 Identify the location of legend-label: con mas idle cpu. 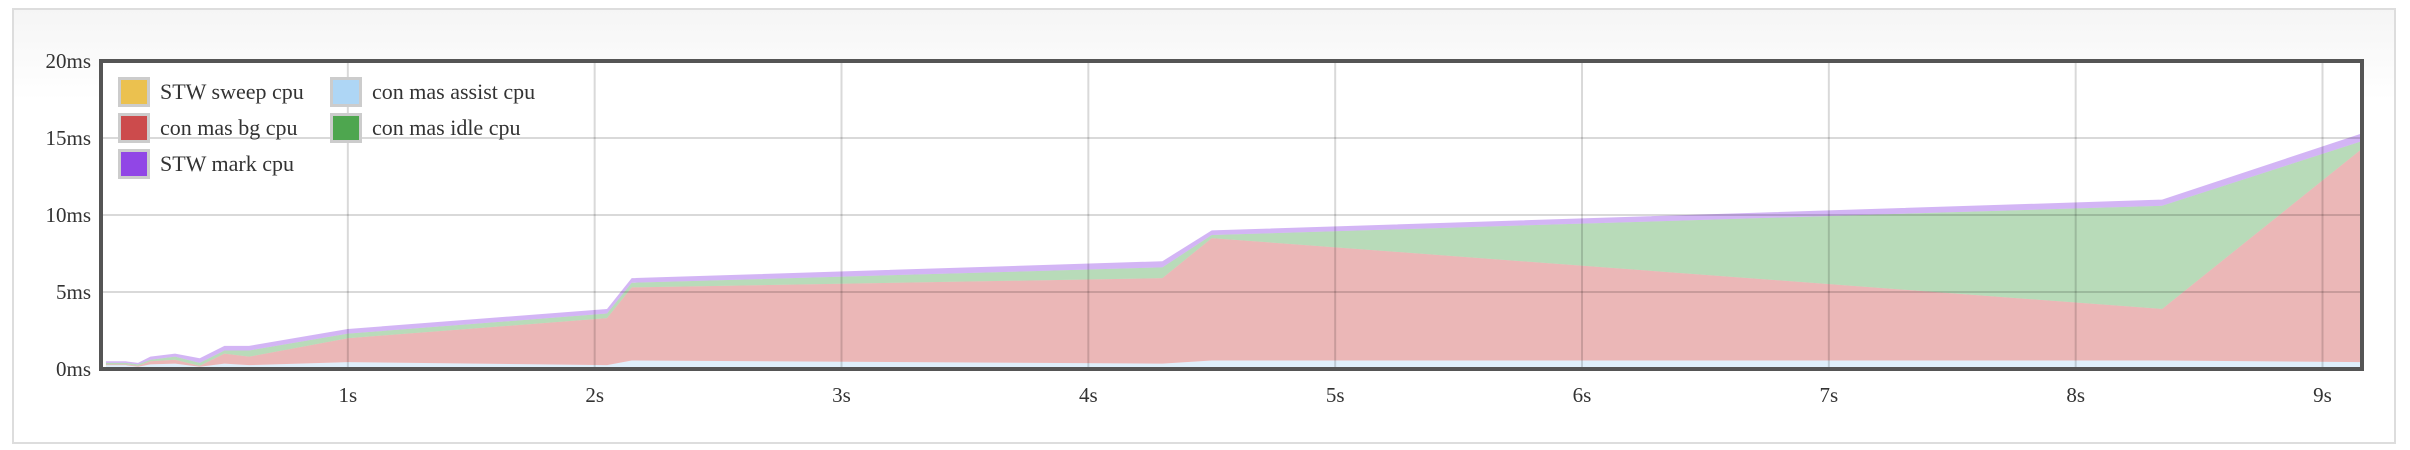
(446, 127).